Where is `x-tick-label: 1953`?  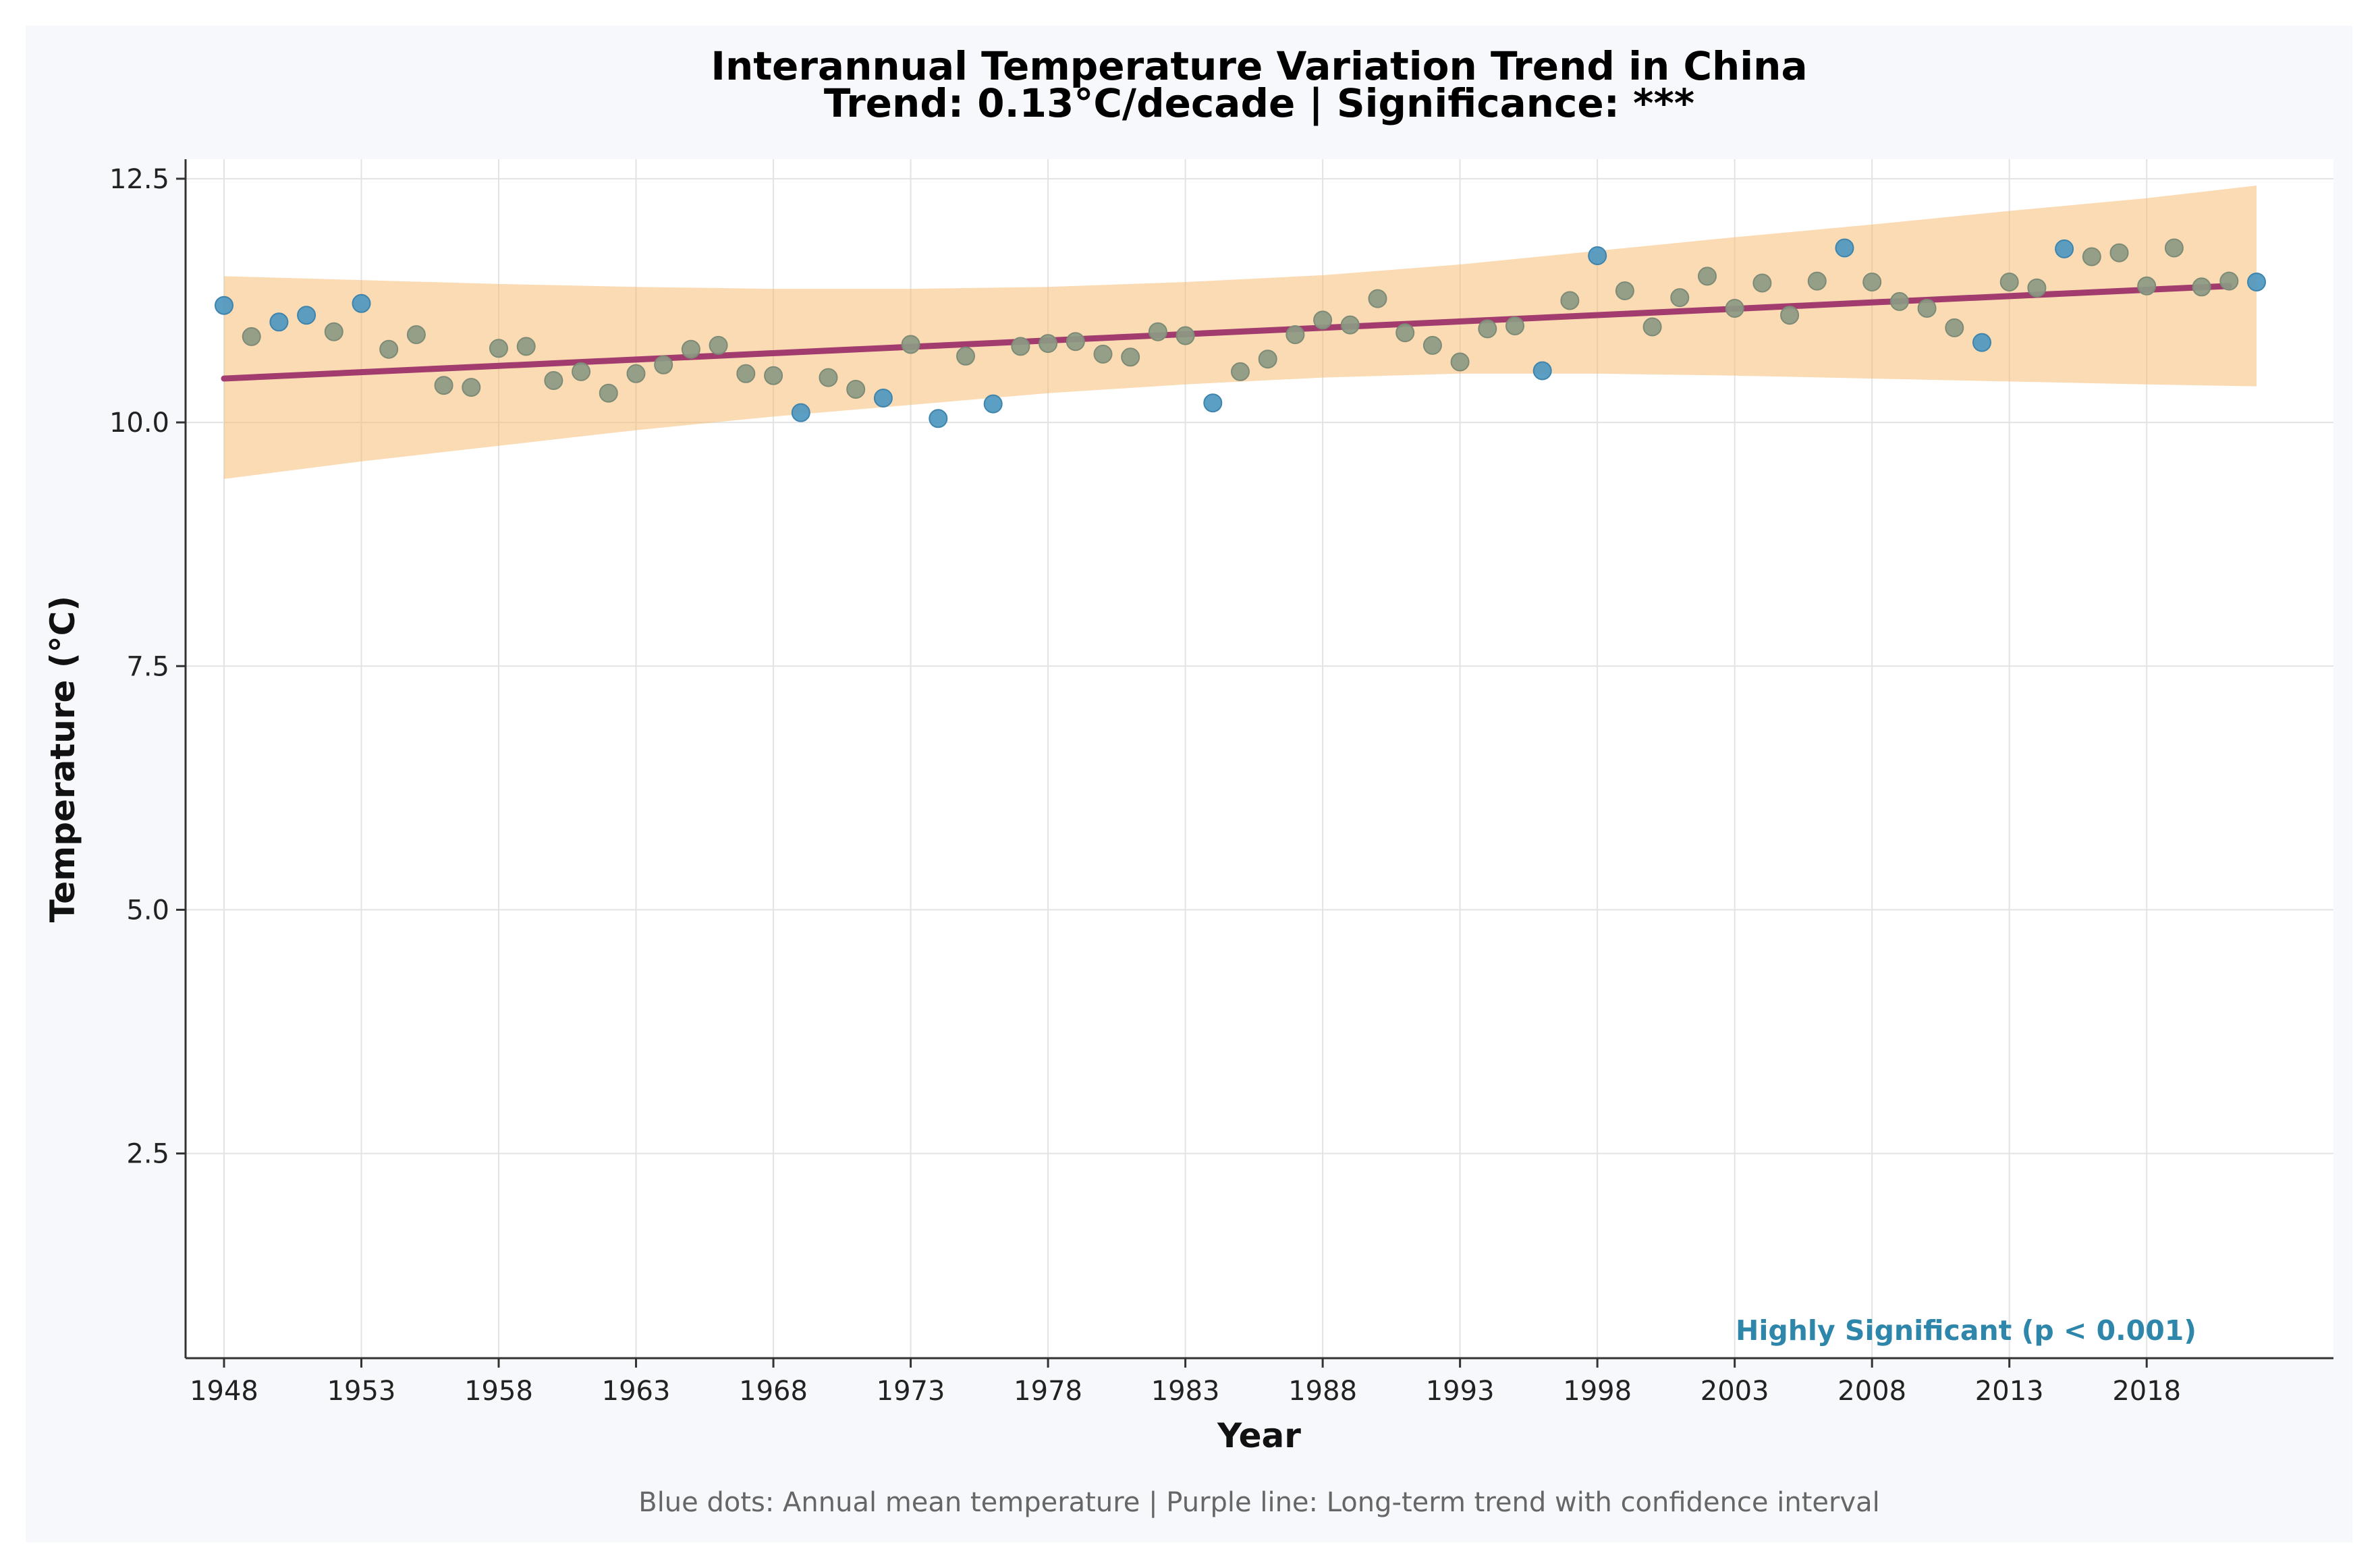
x-tick-label: 1953 is located at coordinates (362, 1391).